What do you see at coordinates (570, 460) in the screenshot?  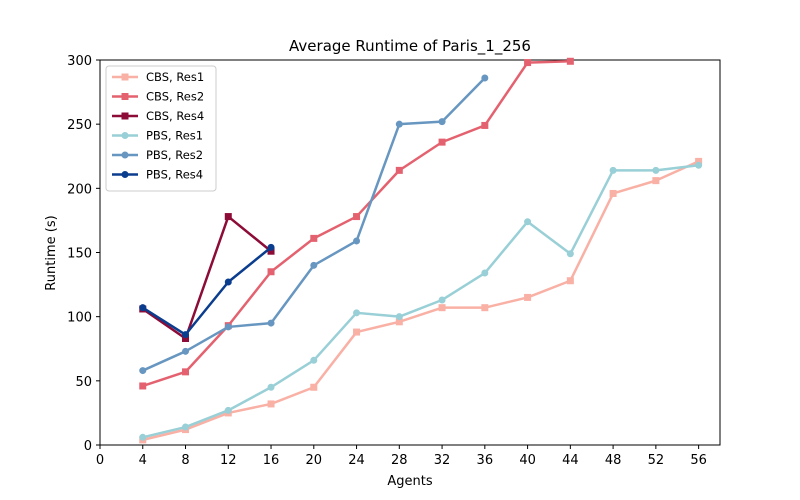 I see `x-tick-label: 44` at bounding box center [570, 460].